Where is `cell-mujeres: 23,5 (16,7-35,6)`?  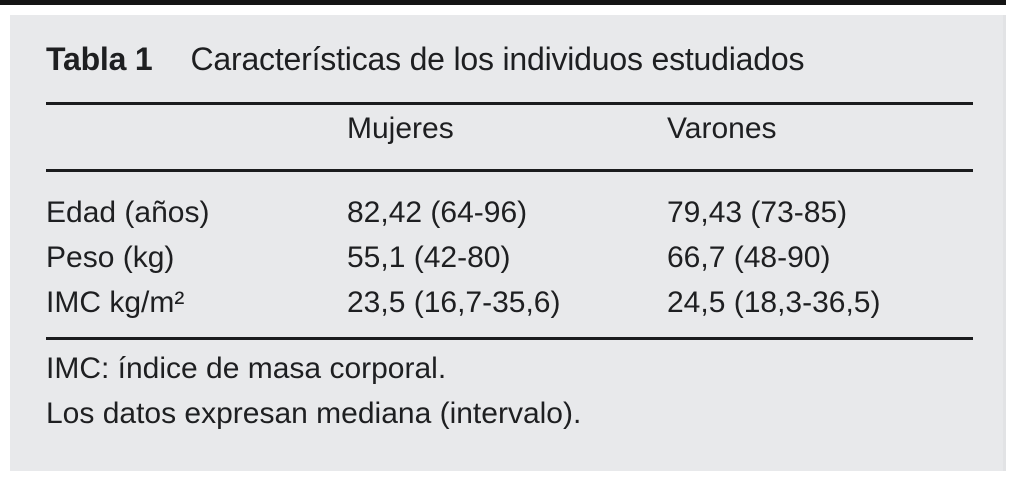
cell-mujeres: 23,5 (16,7-35,6) is located at coordinates (454, 302).